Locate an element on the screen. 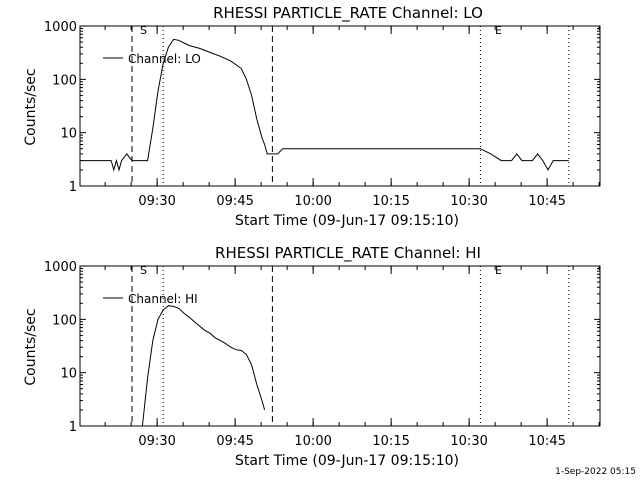  chart-hi-title: RHESSI PARTICLE_RATE Channel: HI is located at coordinates (348, 253).